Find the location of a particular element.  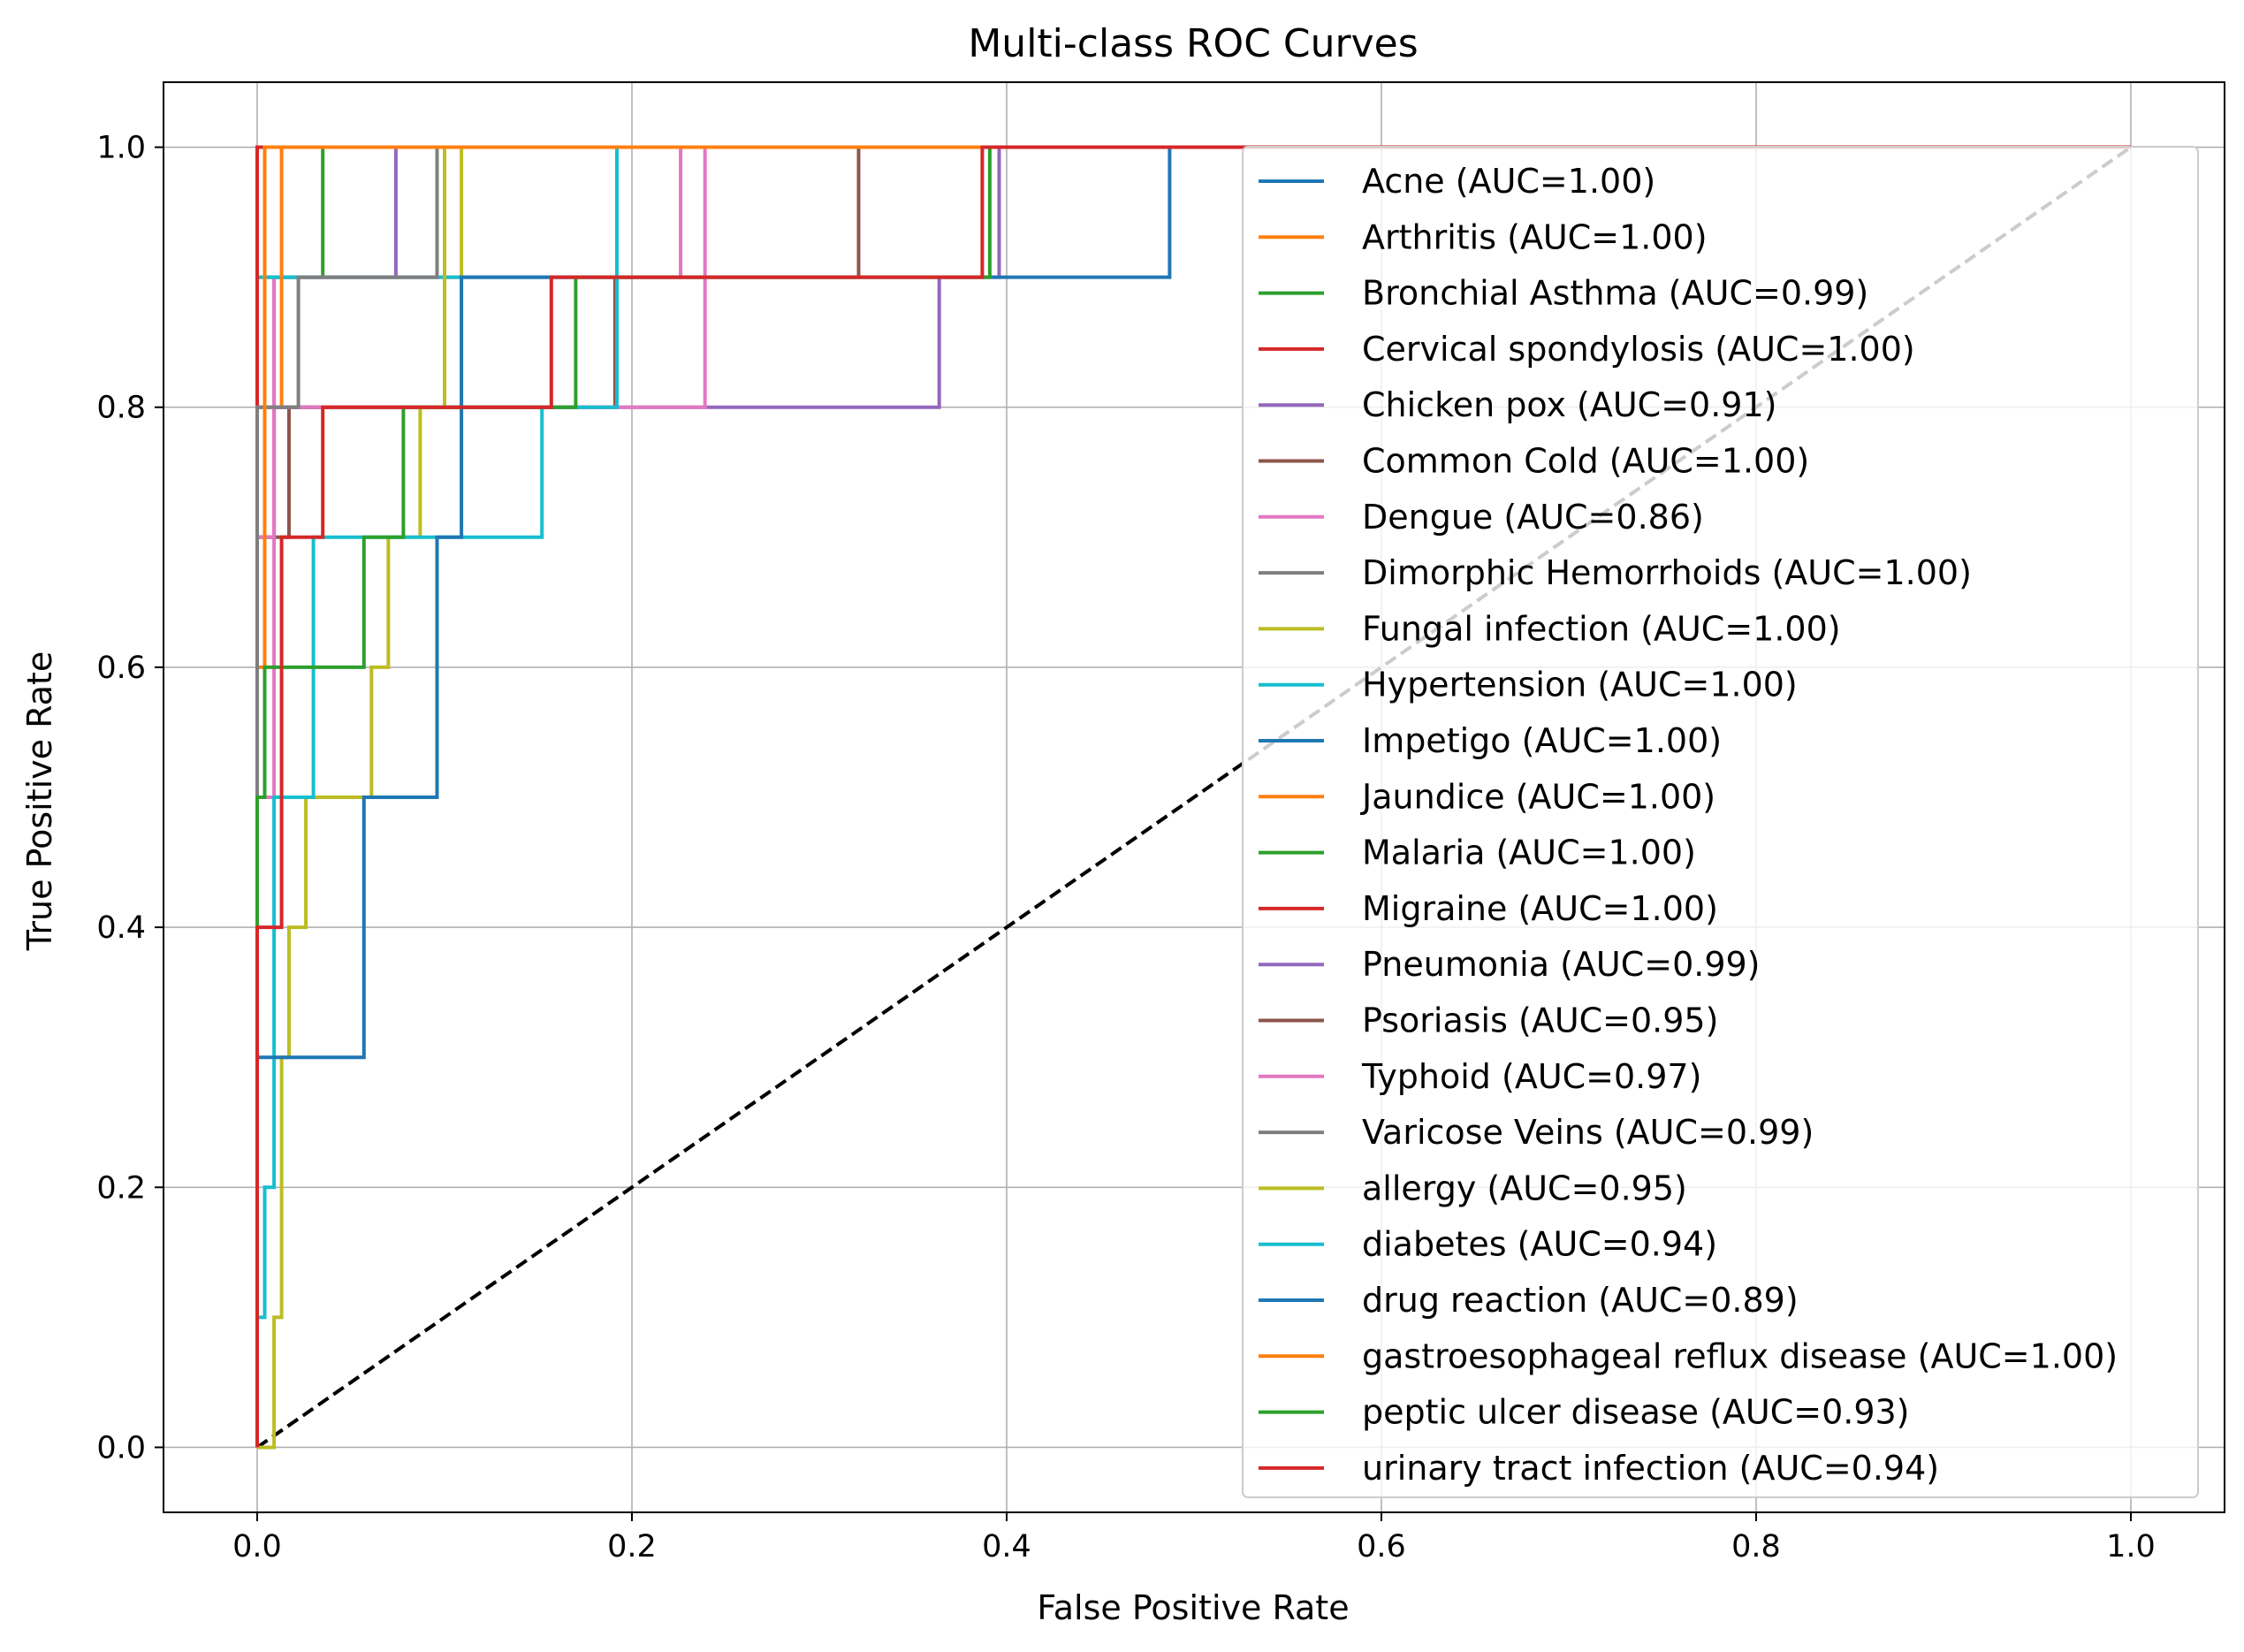

legend-label: Fungal infection (AUC=1.00) is located at coordinates (1601, 629).